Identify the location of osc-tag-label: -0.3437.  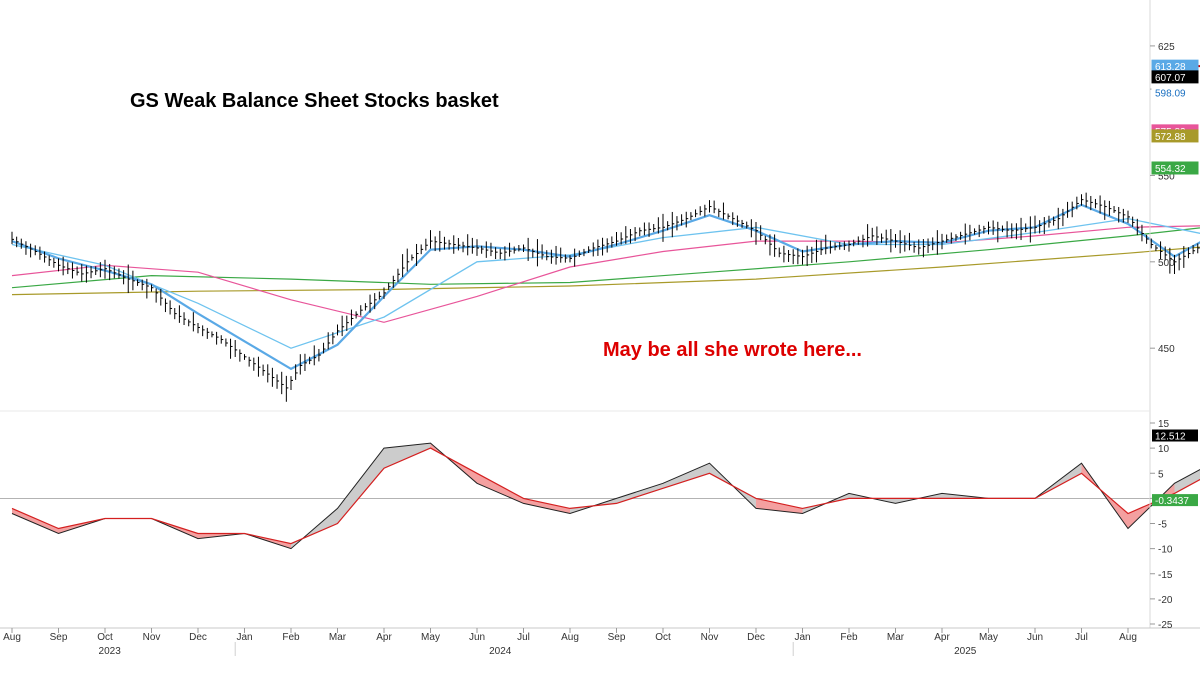
(1172, 501).